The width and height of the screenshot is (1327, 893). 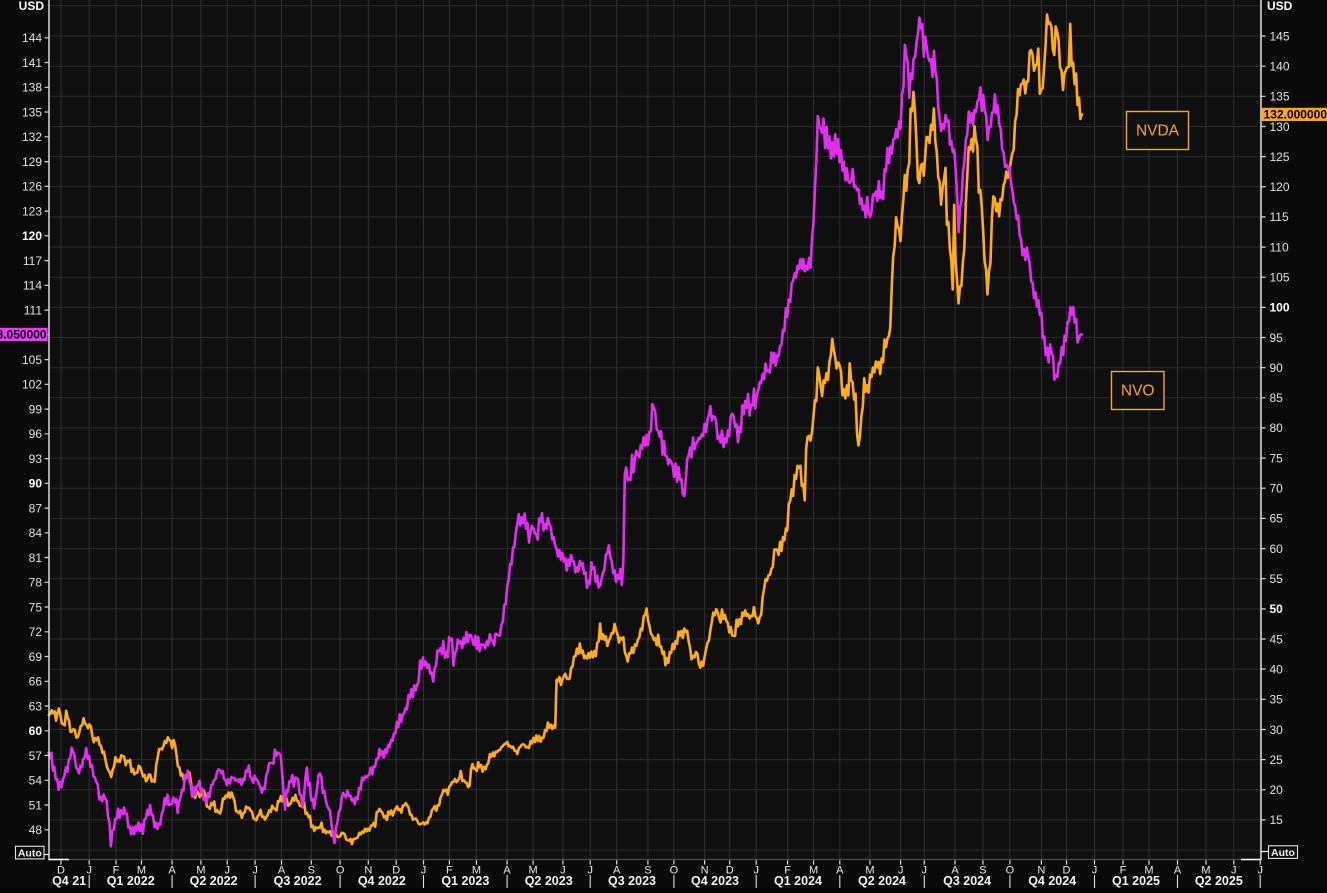 I want to click on svg-text: 132.000000, so click(x=1295, y=115).